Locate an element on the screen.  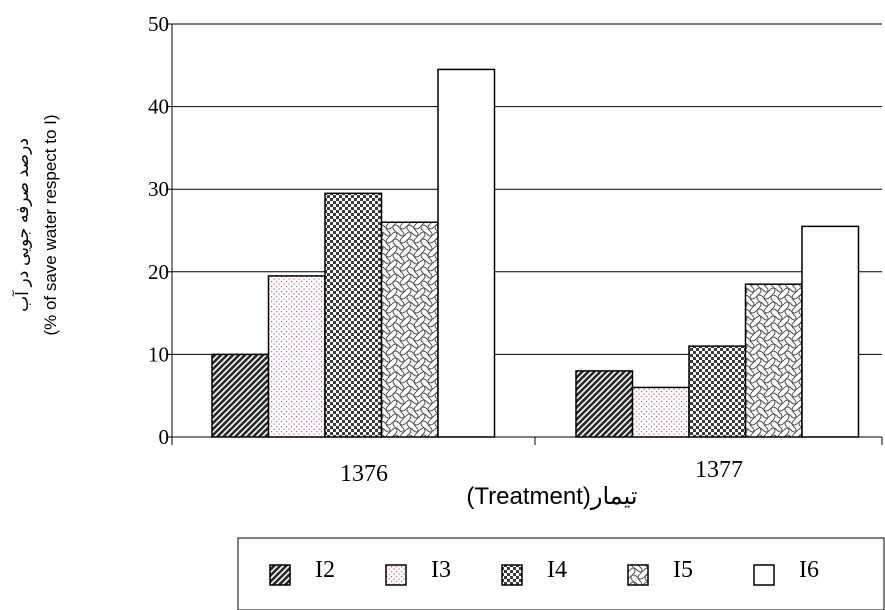
y-tick-labels: 0 10 20 30 40 50 is located at coordinates (158, 230).